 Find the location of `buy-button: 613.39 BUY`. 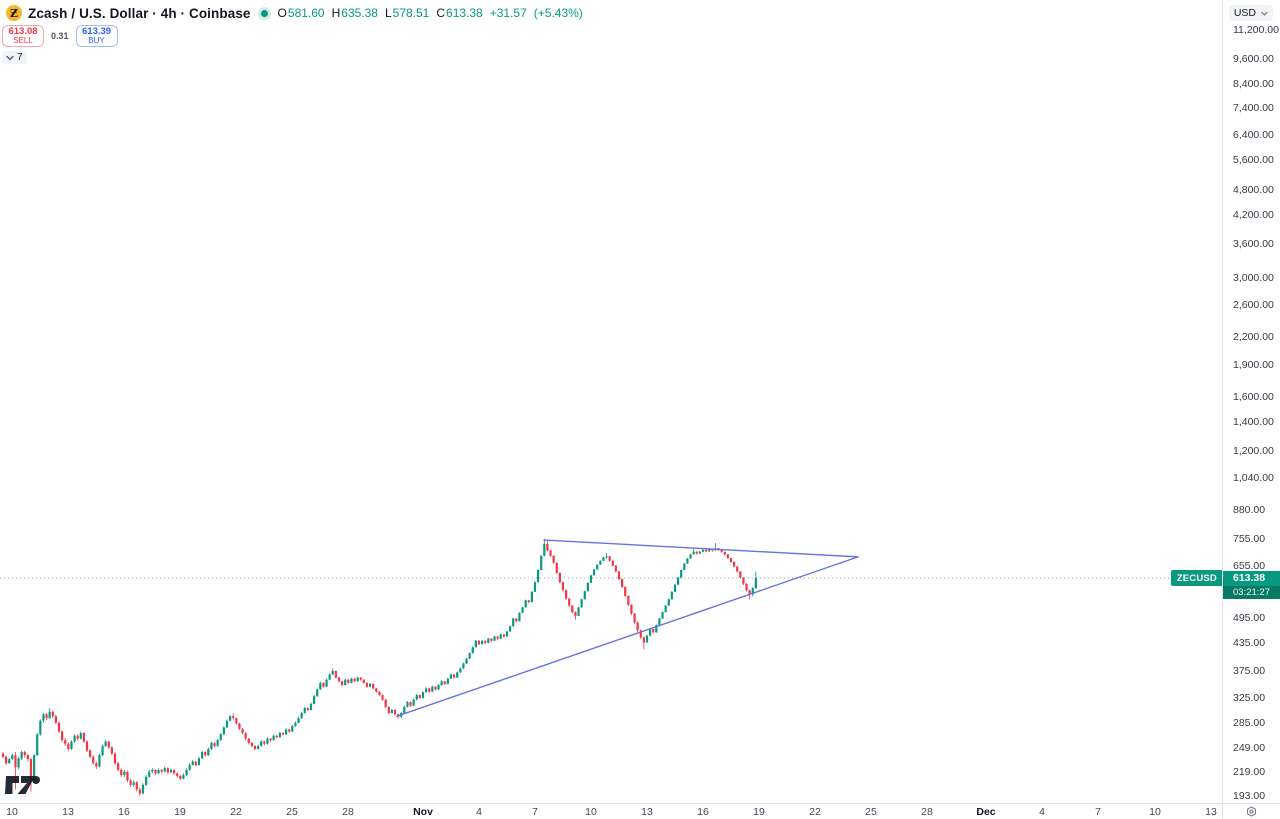

buy-button: 613.39 BUY is located at coordinates (96, 36).